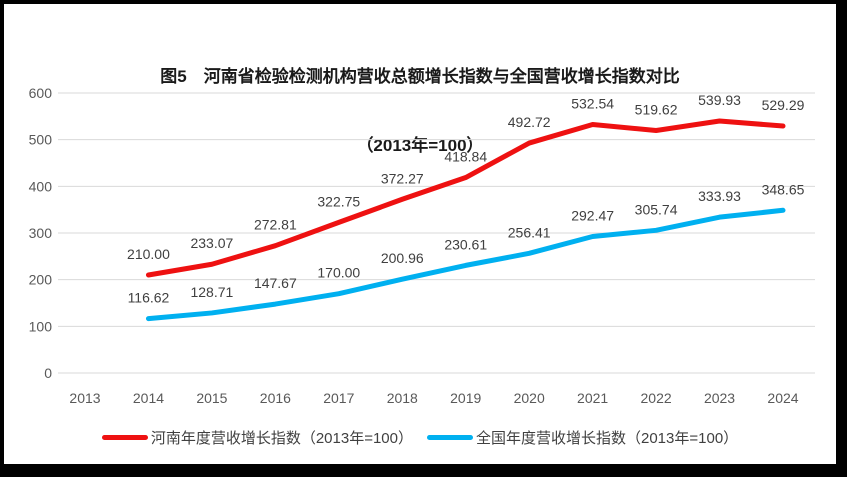  Describe the element at coordinates (783, 105) in the screenshot. I see `data-label-s0-2024: 529.29` at that location.